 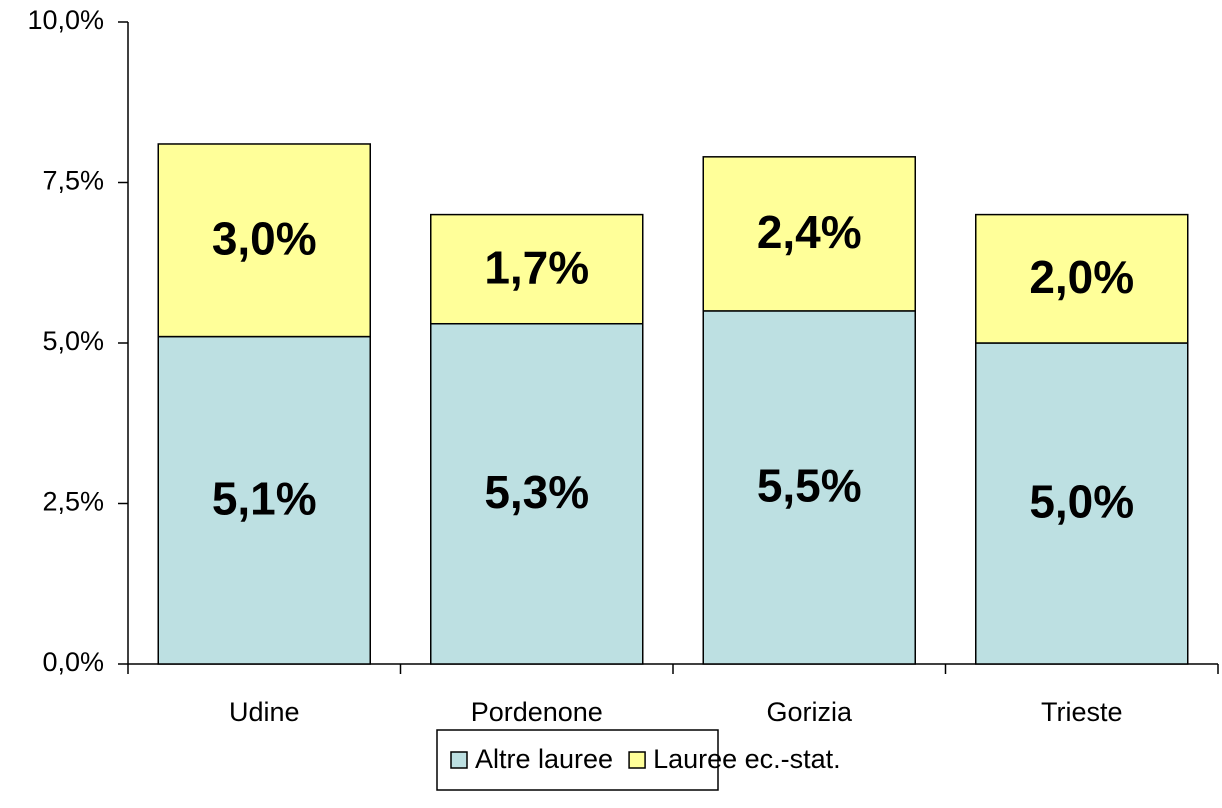 What do you see at coordinates (747, 759) in the screenshot?
I see `legend-label: Lauree ec.-stat.` at bounding box center [747, 759].